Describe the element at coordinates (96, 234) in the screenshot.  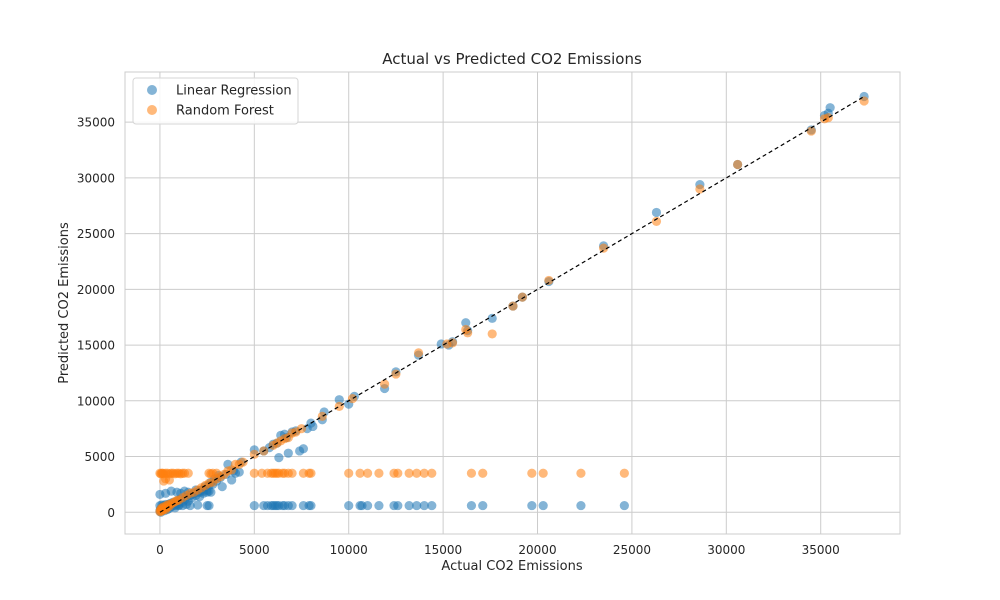
I see `y-tick-label: 25000` at that location.